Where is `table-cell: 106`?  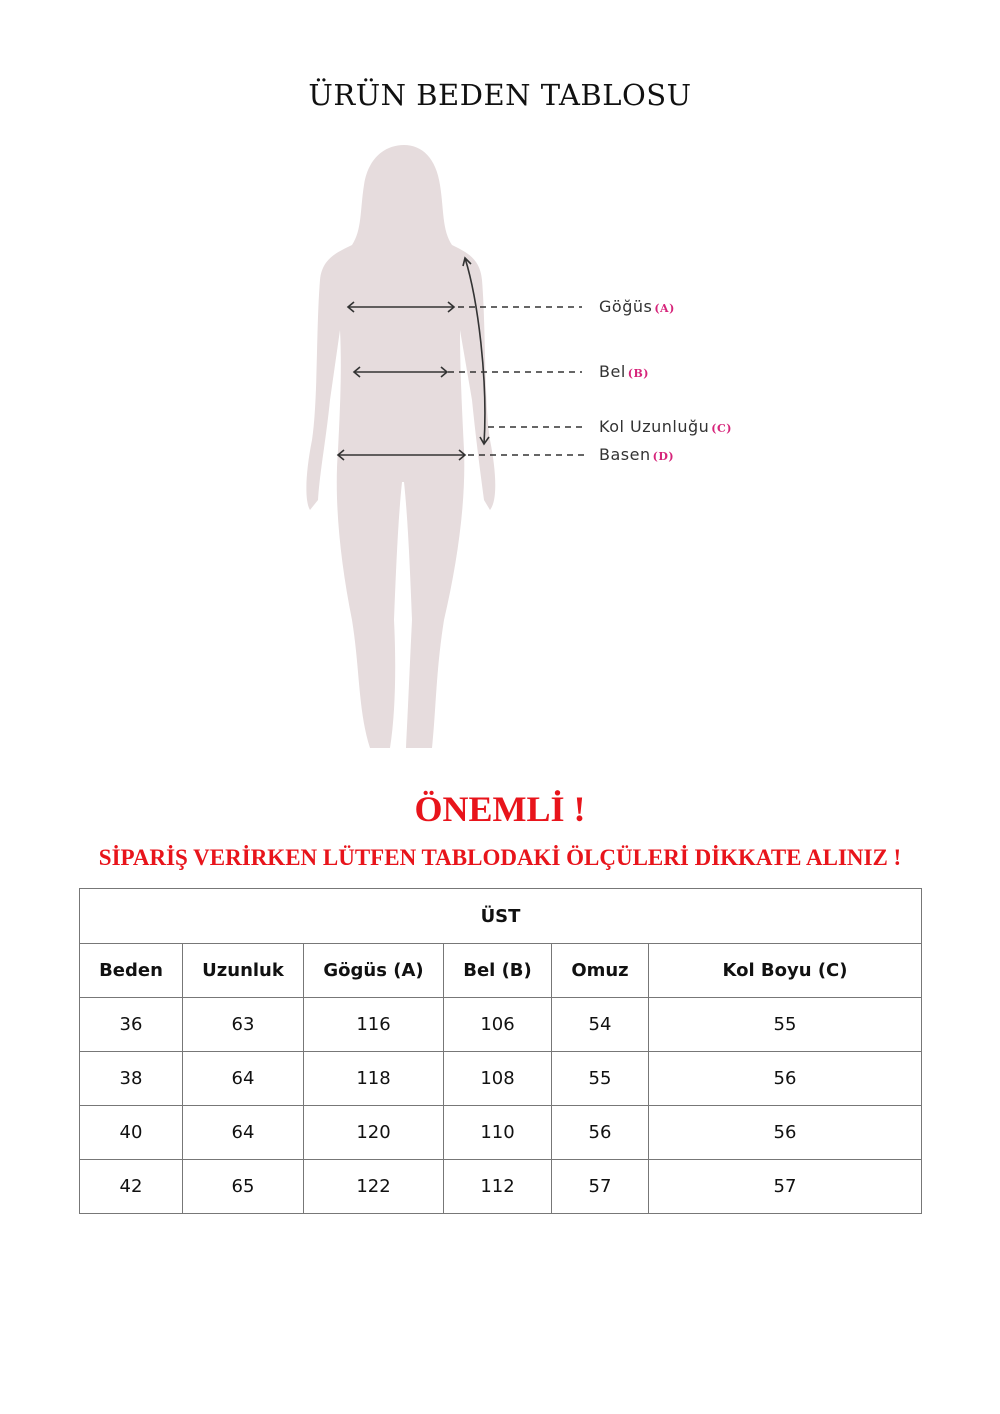 table-cell: 106 is located at coordinates (497, 1024).